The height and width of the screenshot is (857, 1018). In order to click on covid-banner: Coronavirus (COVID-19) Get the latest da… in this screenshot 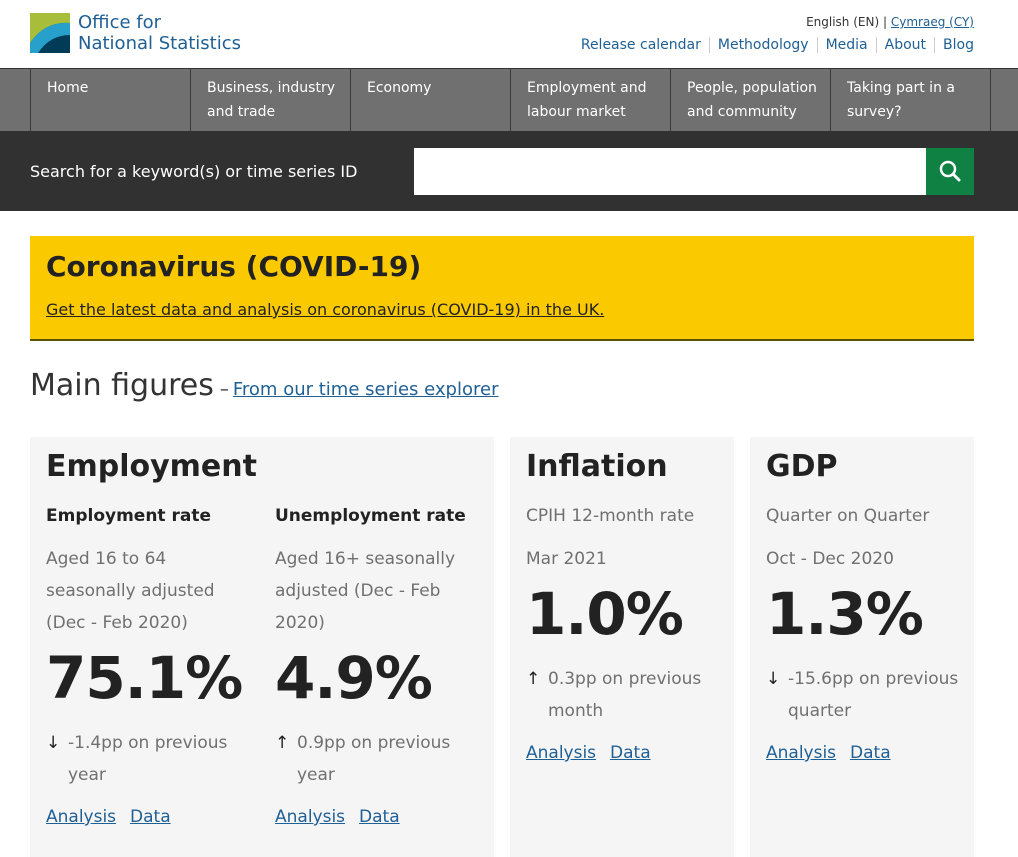, I will do `click(502, 288)`.